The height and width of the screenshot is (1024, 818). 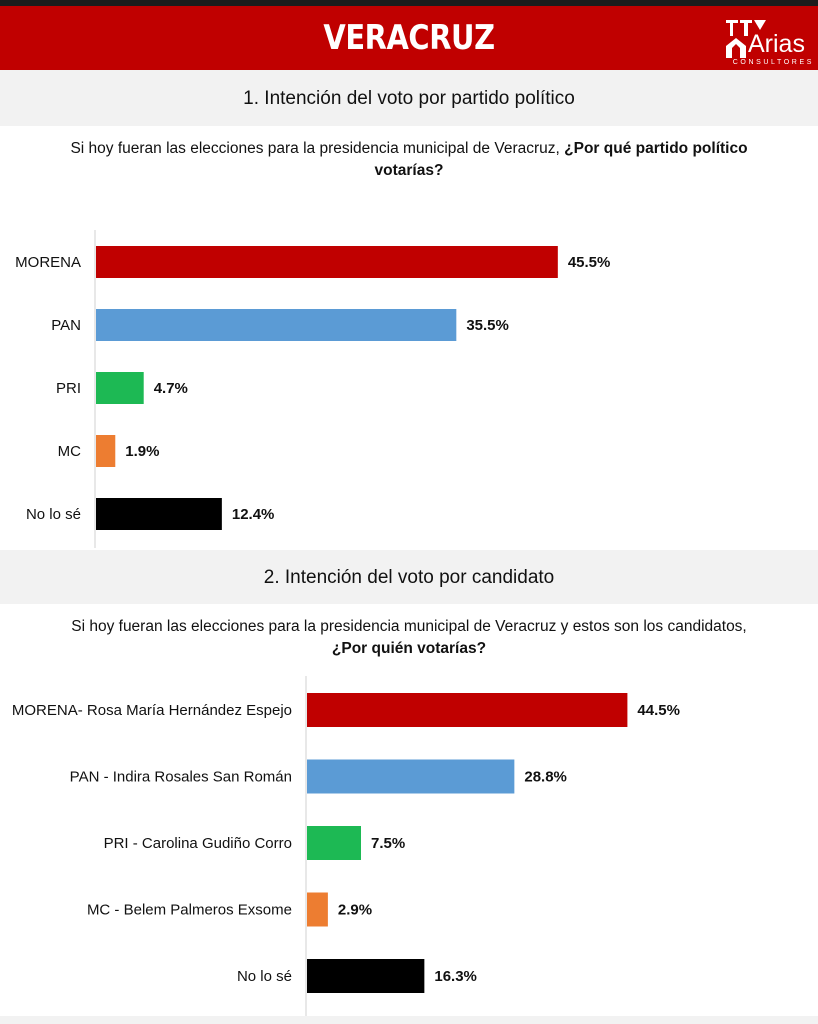 I want to click on top-border, so click(x=409, y=3).